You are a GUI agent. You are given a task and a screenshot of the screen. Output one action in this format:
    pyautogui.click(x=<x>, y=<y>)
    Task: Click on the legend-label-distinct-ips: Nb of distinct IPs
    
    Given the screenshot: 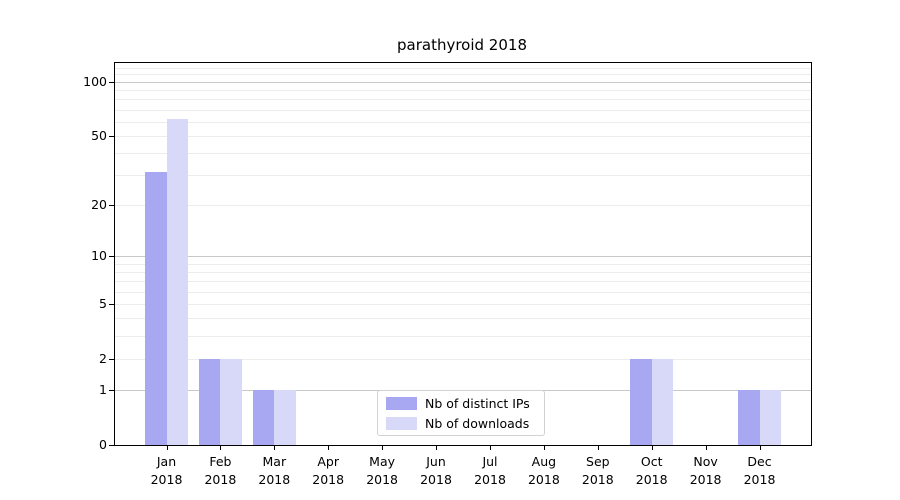 What is the action you would take?
    pyautogui.click(x=477, y=403)
    